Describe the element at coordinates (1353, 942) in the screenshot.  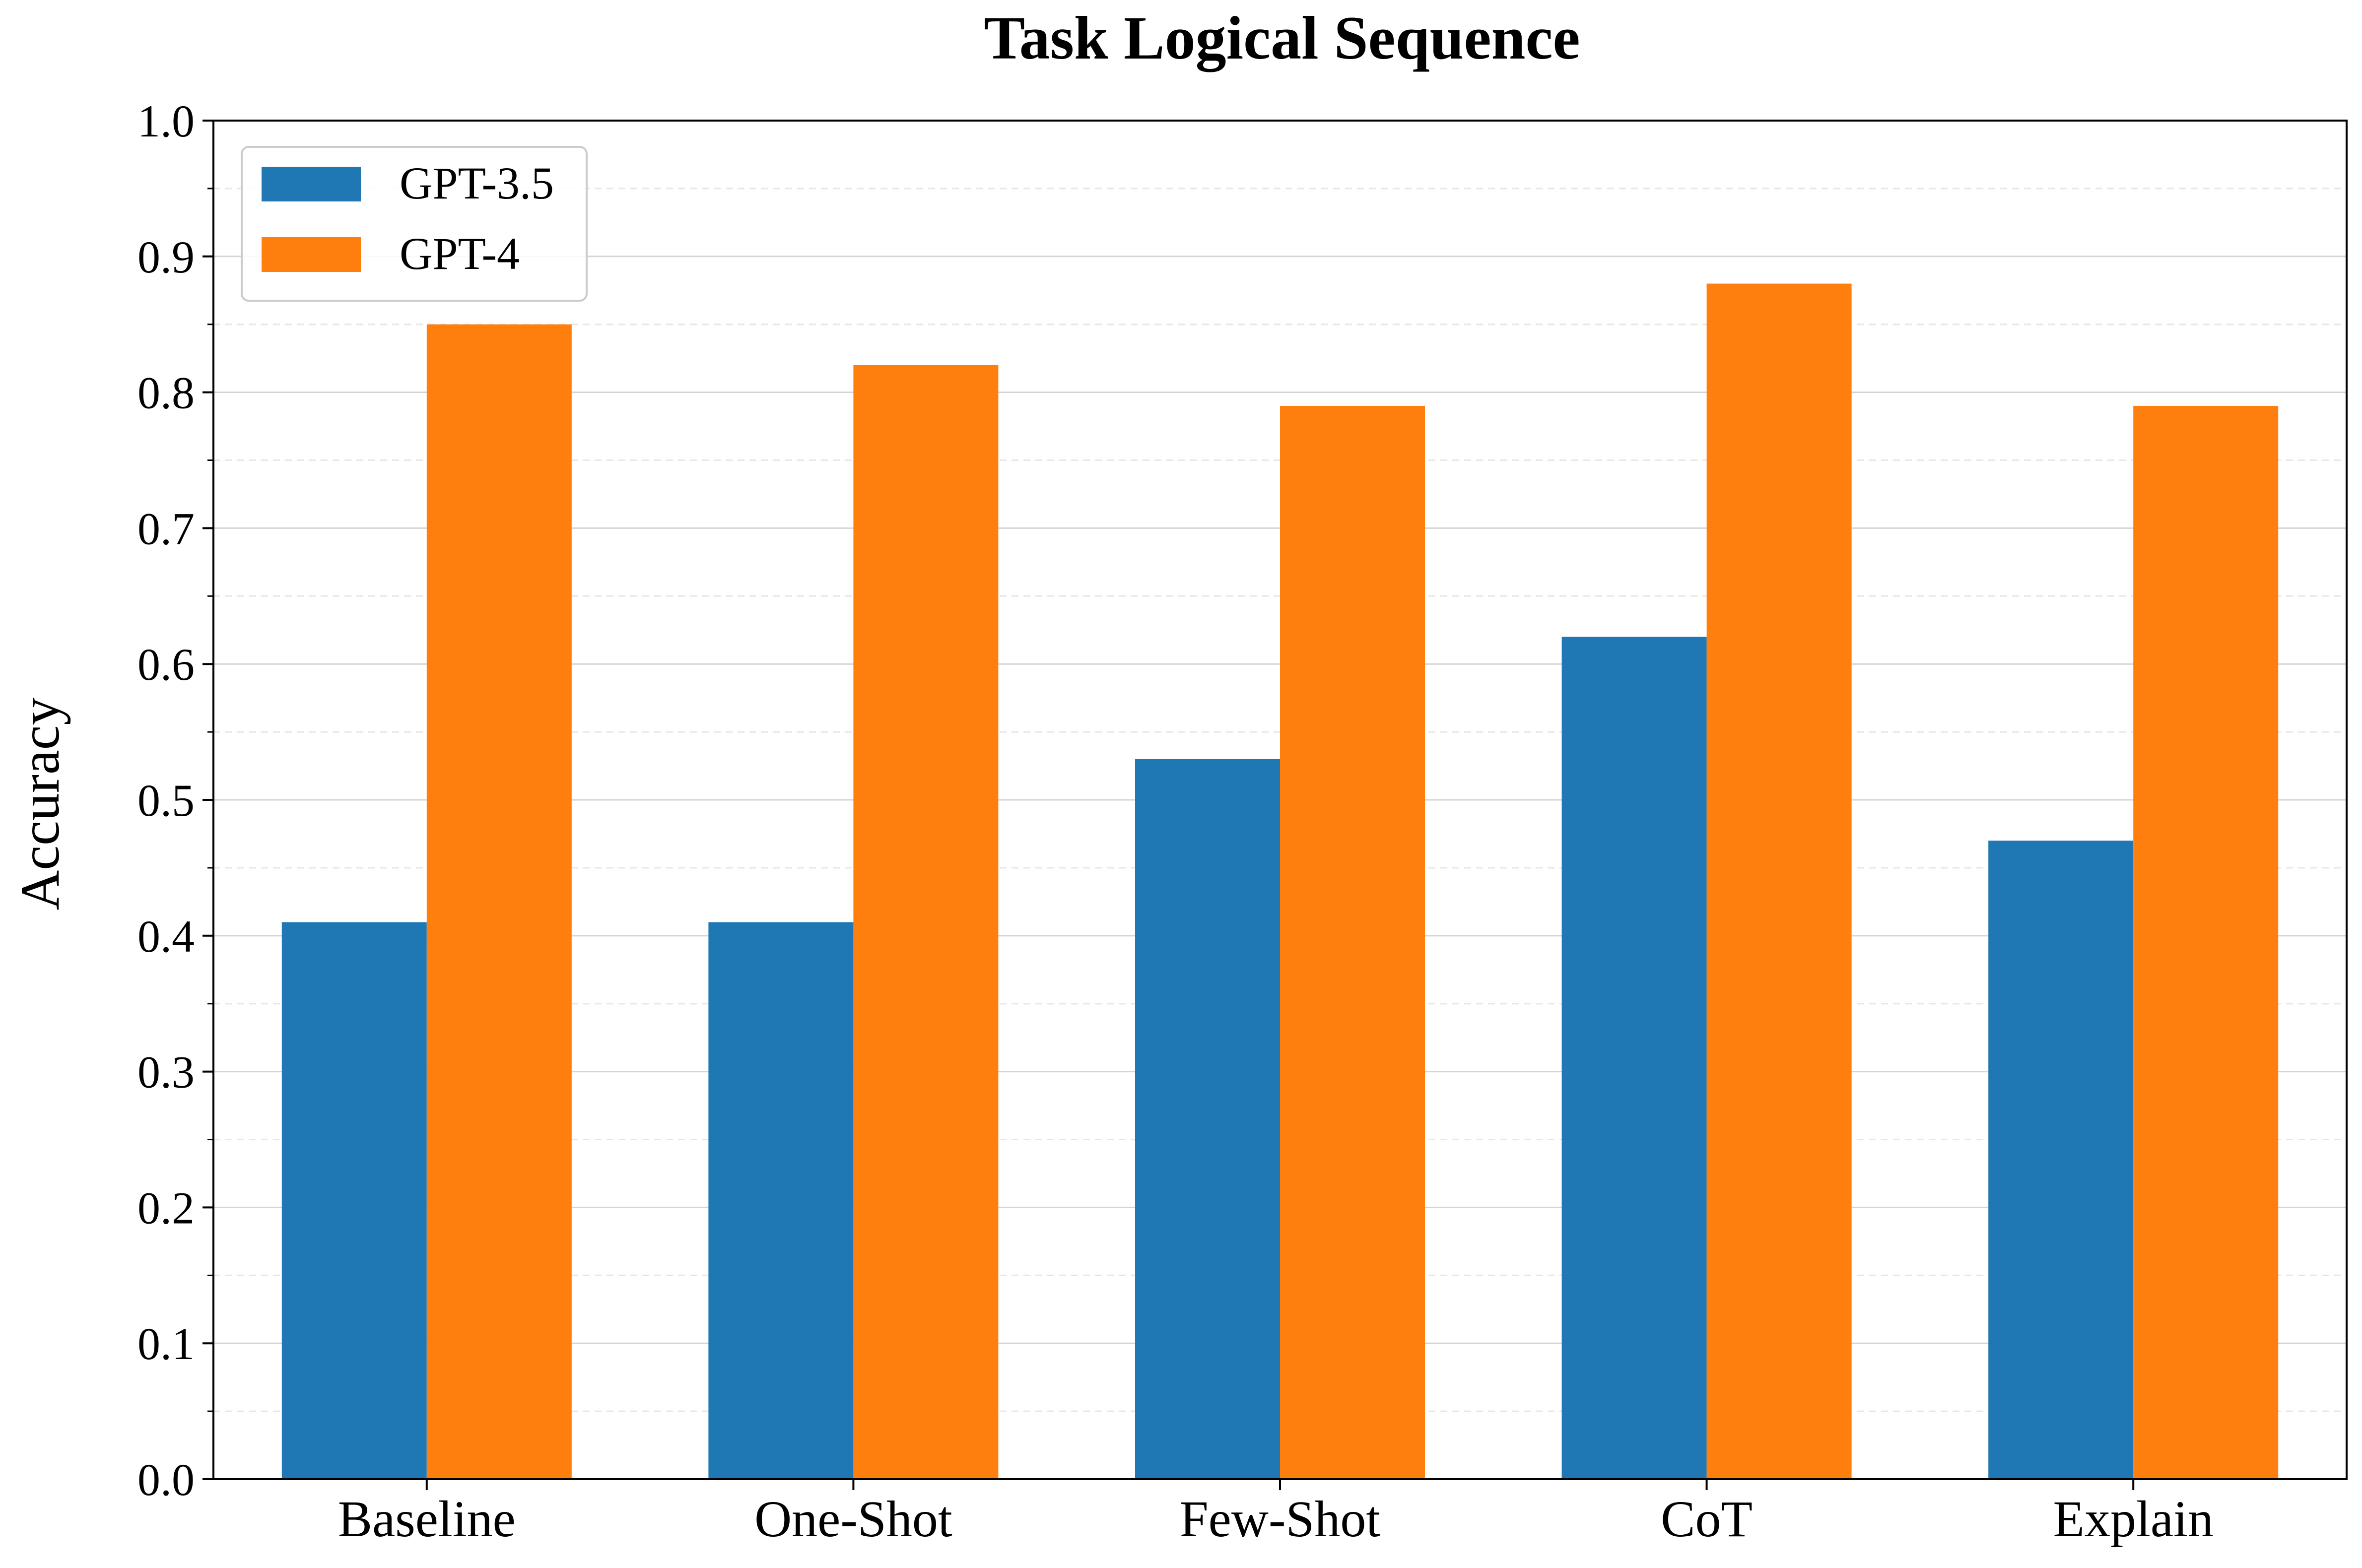
I see `bar-gpt-4-few-shot` at that location.